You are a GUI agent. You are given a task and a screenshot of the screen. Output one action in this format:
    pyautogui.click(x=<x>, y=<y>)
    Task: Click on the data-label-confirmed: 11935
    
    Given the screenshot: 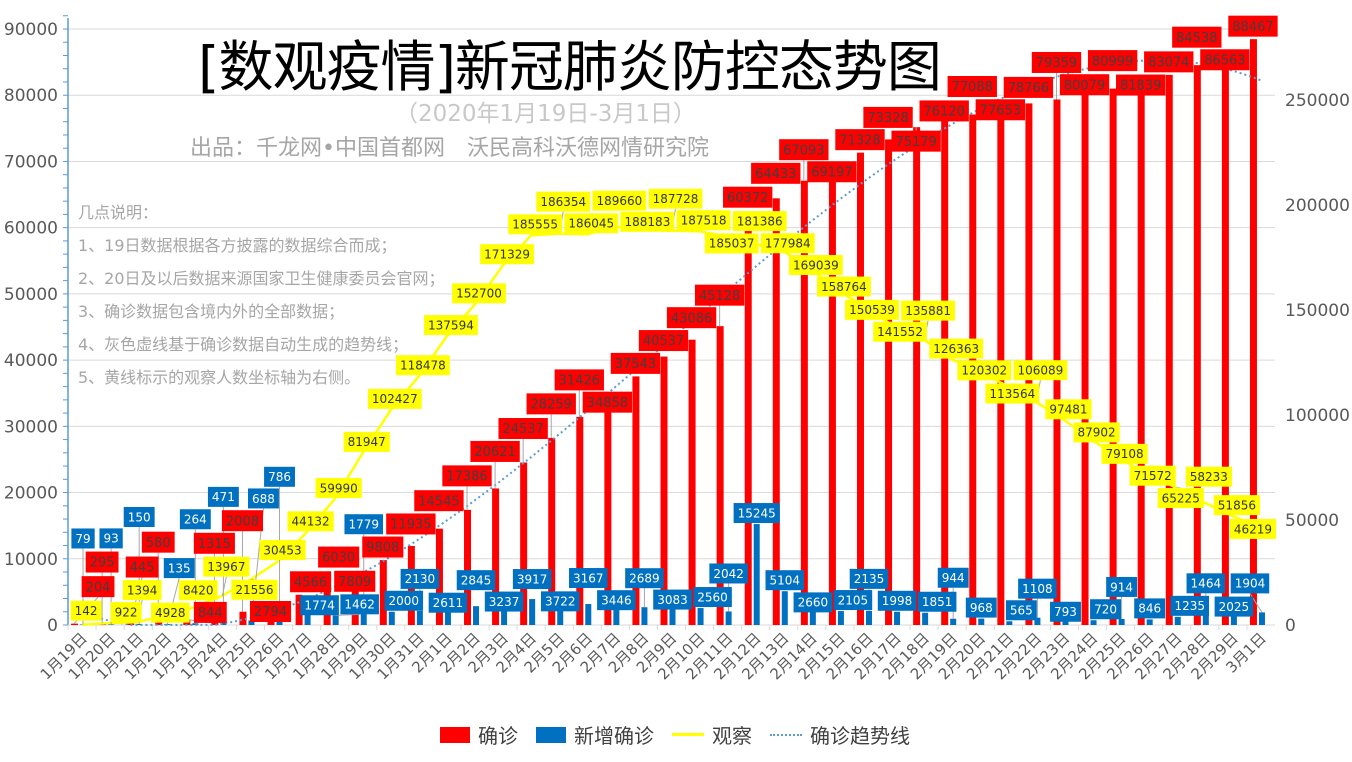 What is the action you would take?
    pyautogui.click(x=410, y=525)
    